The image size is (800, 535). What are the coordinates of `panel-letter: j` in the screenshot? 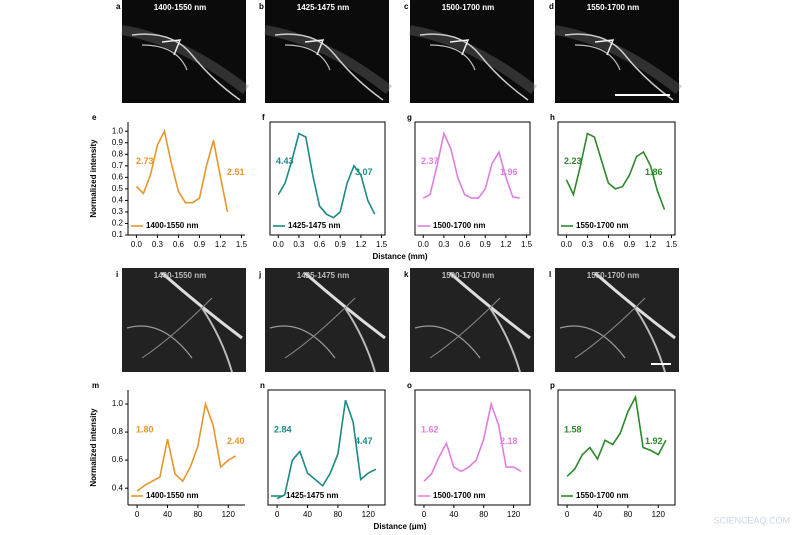 It's located at (259, 274).